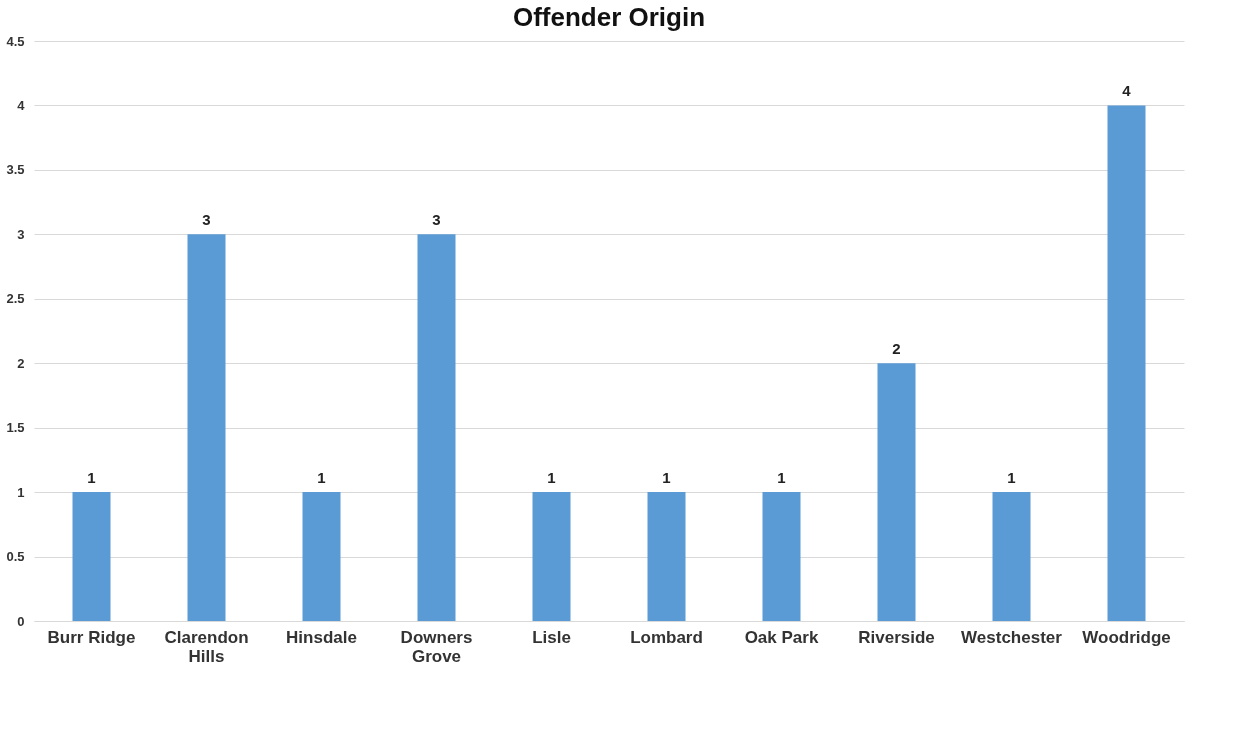 The height and width of the screenshot is (753, 1252). I want to click on y-tick-label: 2.5, so click(15, 299).